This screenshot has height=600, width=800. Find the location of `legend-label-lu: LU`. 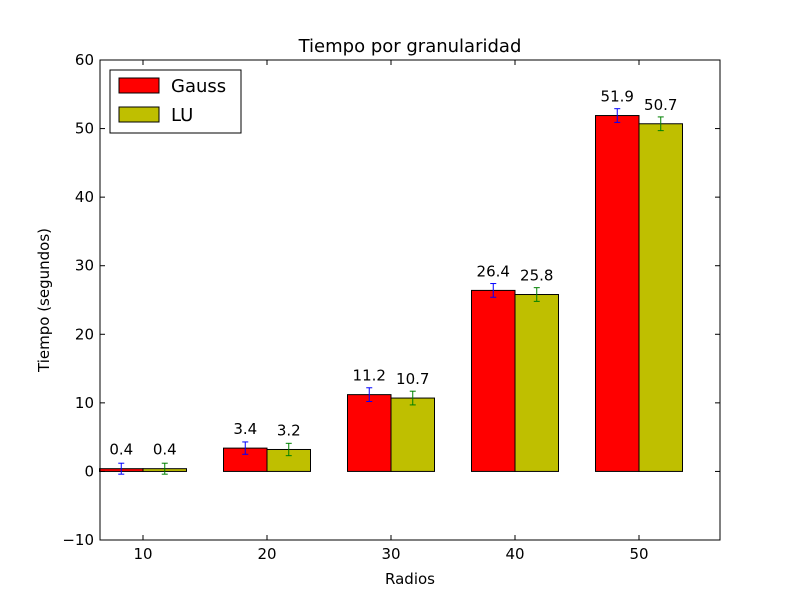

legend-label-lu: LU is located at coordinates (182, 115).